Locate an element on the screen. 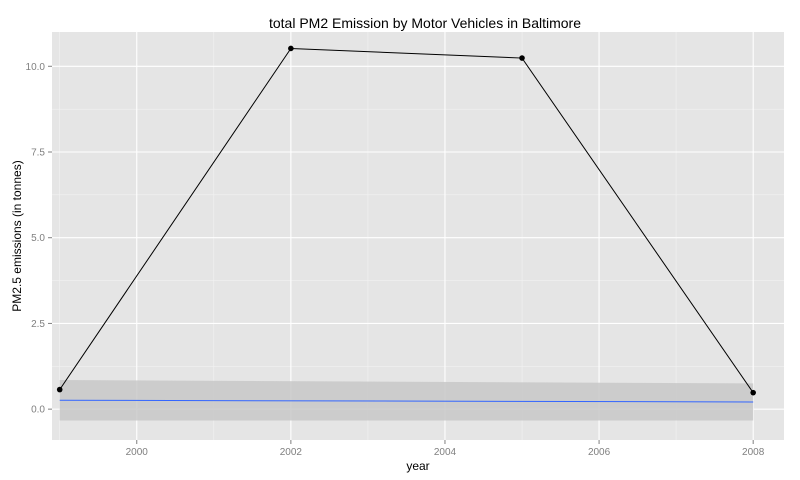 This screenshot has width=800, height=480. x-tick-label: 2008 is located at coordinates (753, 452).